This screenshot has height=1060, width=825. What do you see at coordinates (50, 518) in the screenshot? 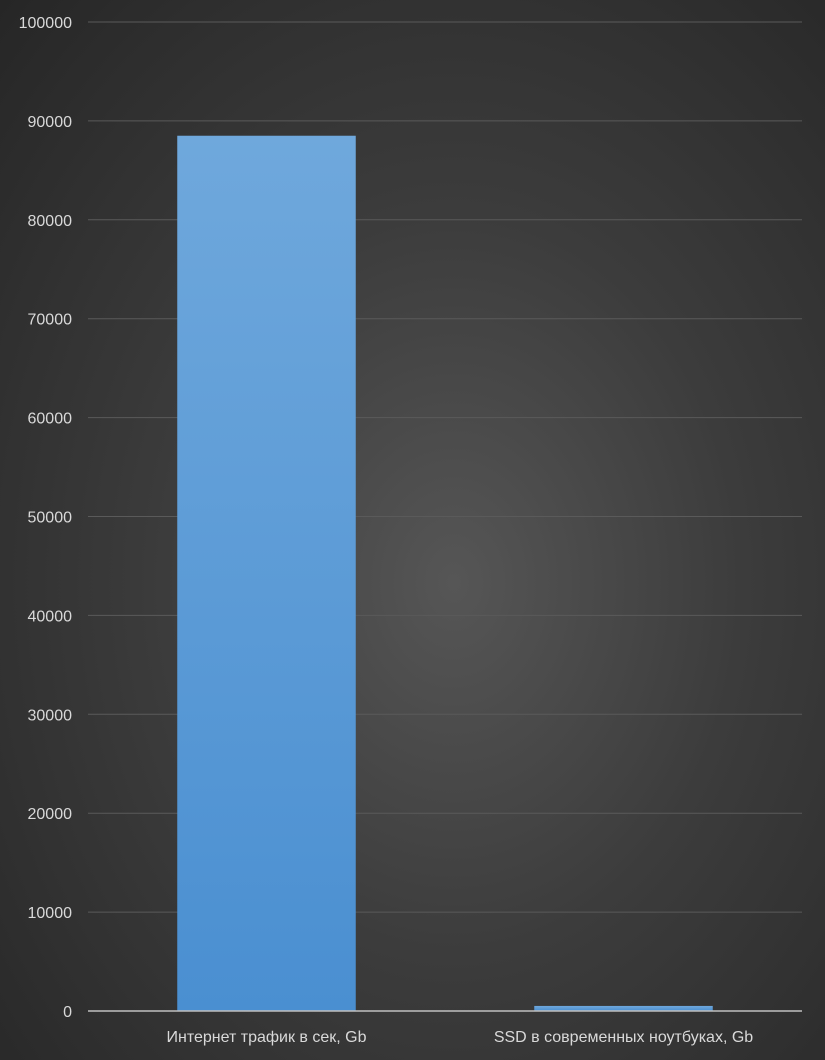
I see `y-tick-label: 50000` at bounding box center [50, 518].